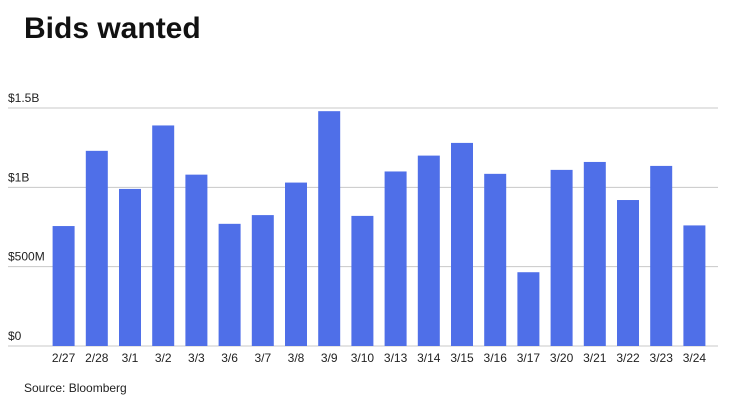 This screenshot has width=740, height=416. Describe the element at coordinates (75, 388) in the screenshot. I see `source: Source: Bloomberg` at that location.